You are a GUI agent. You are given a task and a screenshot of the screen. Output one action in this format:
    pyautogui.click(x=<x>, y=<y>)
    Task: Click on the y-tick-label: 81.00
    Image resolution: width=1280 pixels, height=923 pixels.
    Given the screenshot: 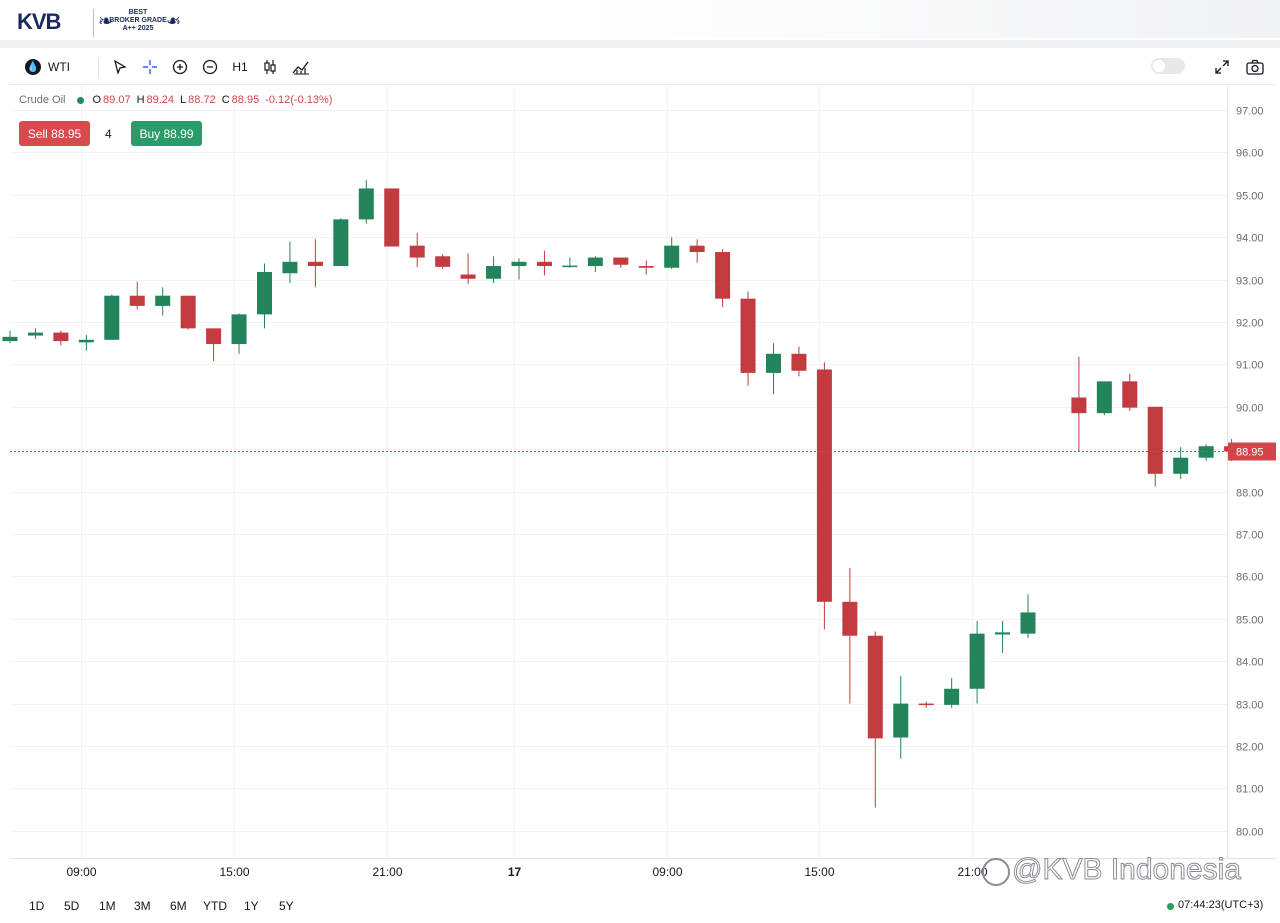 What is the action you would take?
    pyautogui.click(x=1250, y=790)
    